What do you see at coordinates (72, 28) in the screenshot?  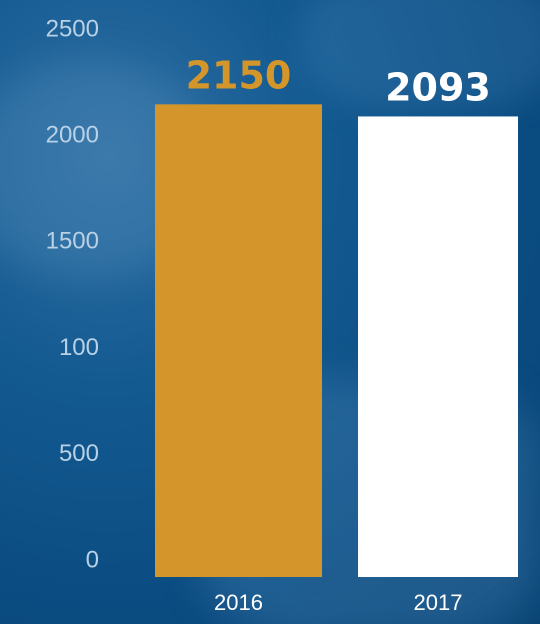 I see `y-tick-label: 2500` at bounding box center [72, 28].